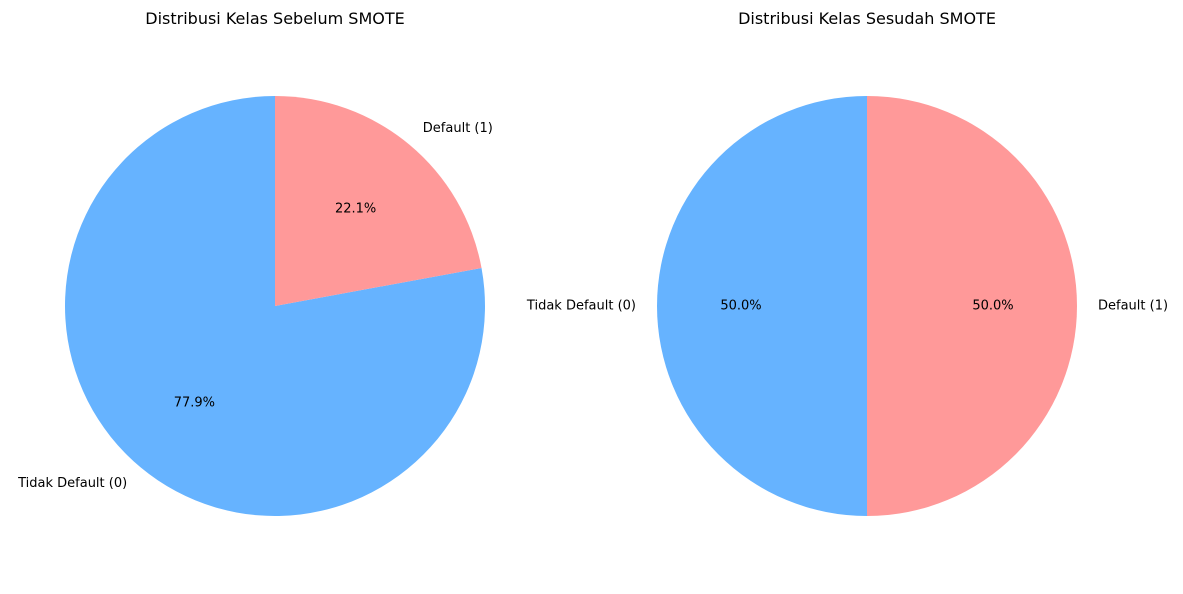  Describe the element at coordinates (194, 402) in the screenshot. I see `slice-percentage-label: 77.9%` at that location.